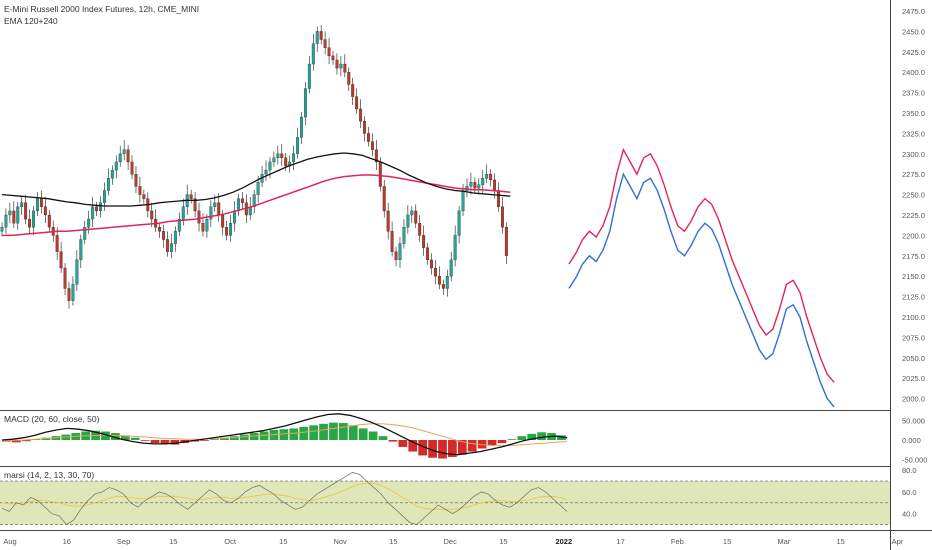 The image size is (932, 550). What do you see at coordinates (31, 21) in the screenshot?
I see `ema-legend: EMA 120+240` at bounding box center [31, 21].